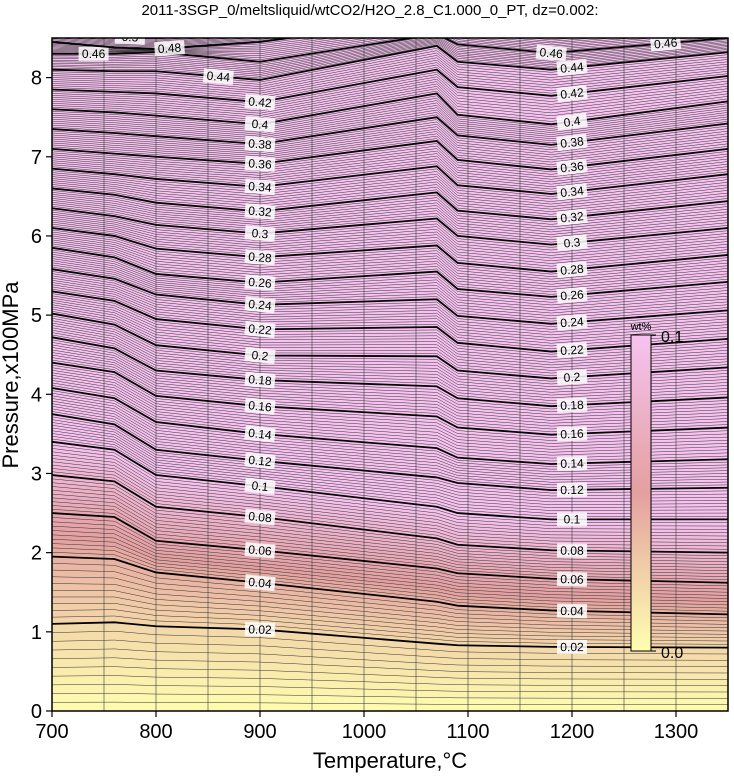 The image size is (734, 781). What do you see at coordinates (572, 68) in the screenshot?
I see `contour-label: 0.44` at bounding box center [572, 68].